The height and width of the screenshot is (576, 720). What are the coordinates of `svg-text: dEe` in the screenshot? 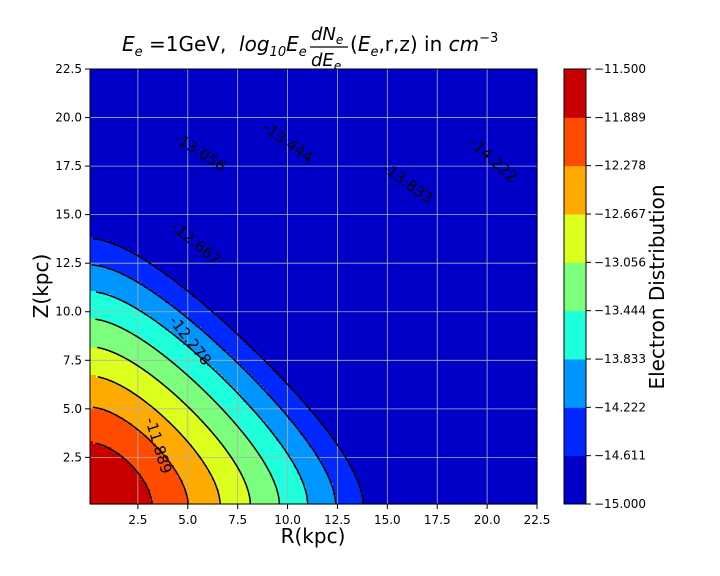 It's located at (326, 61).